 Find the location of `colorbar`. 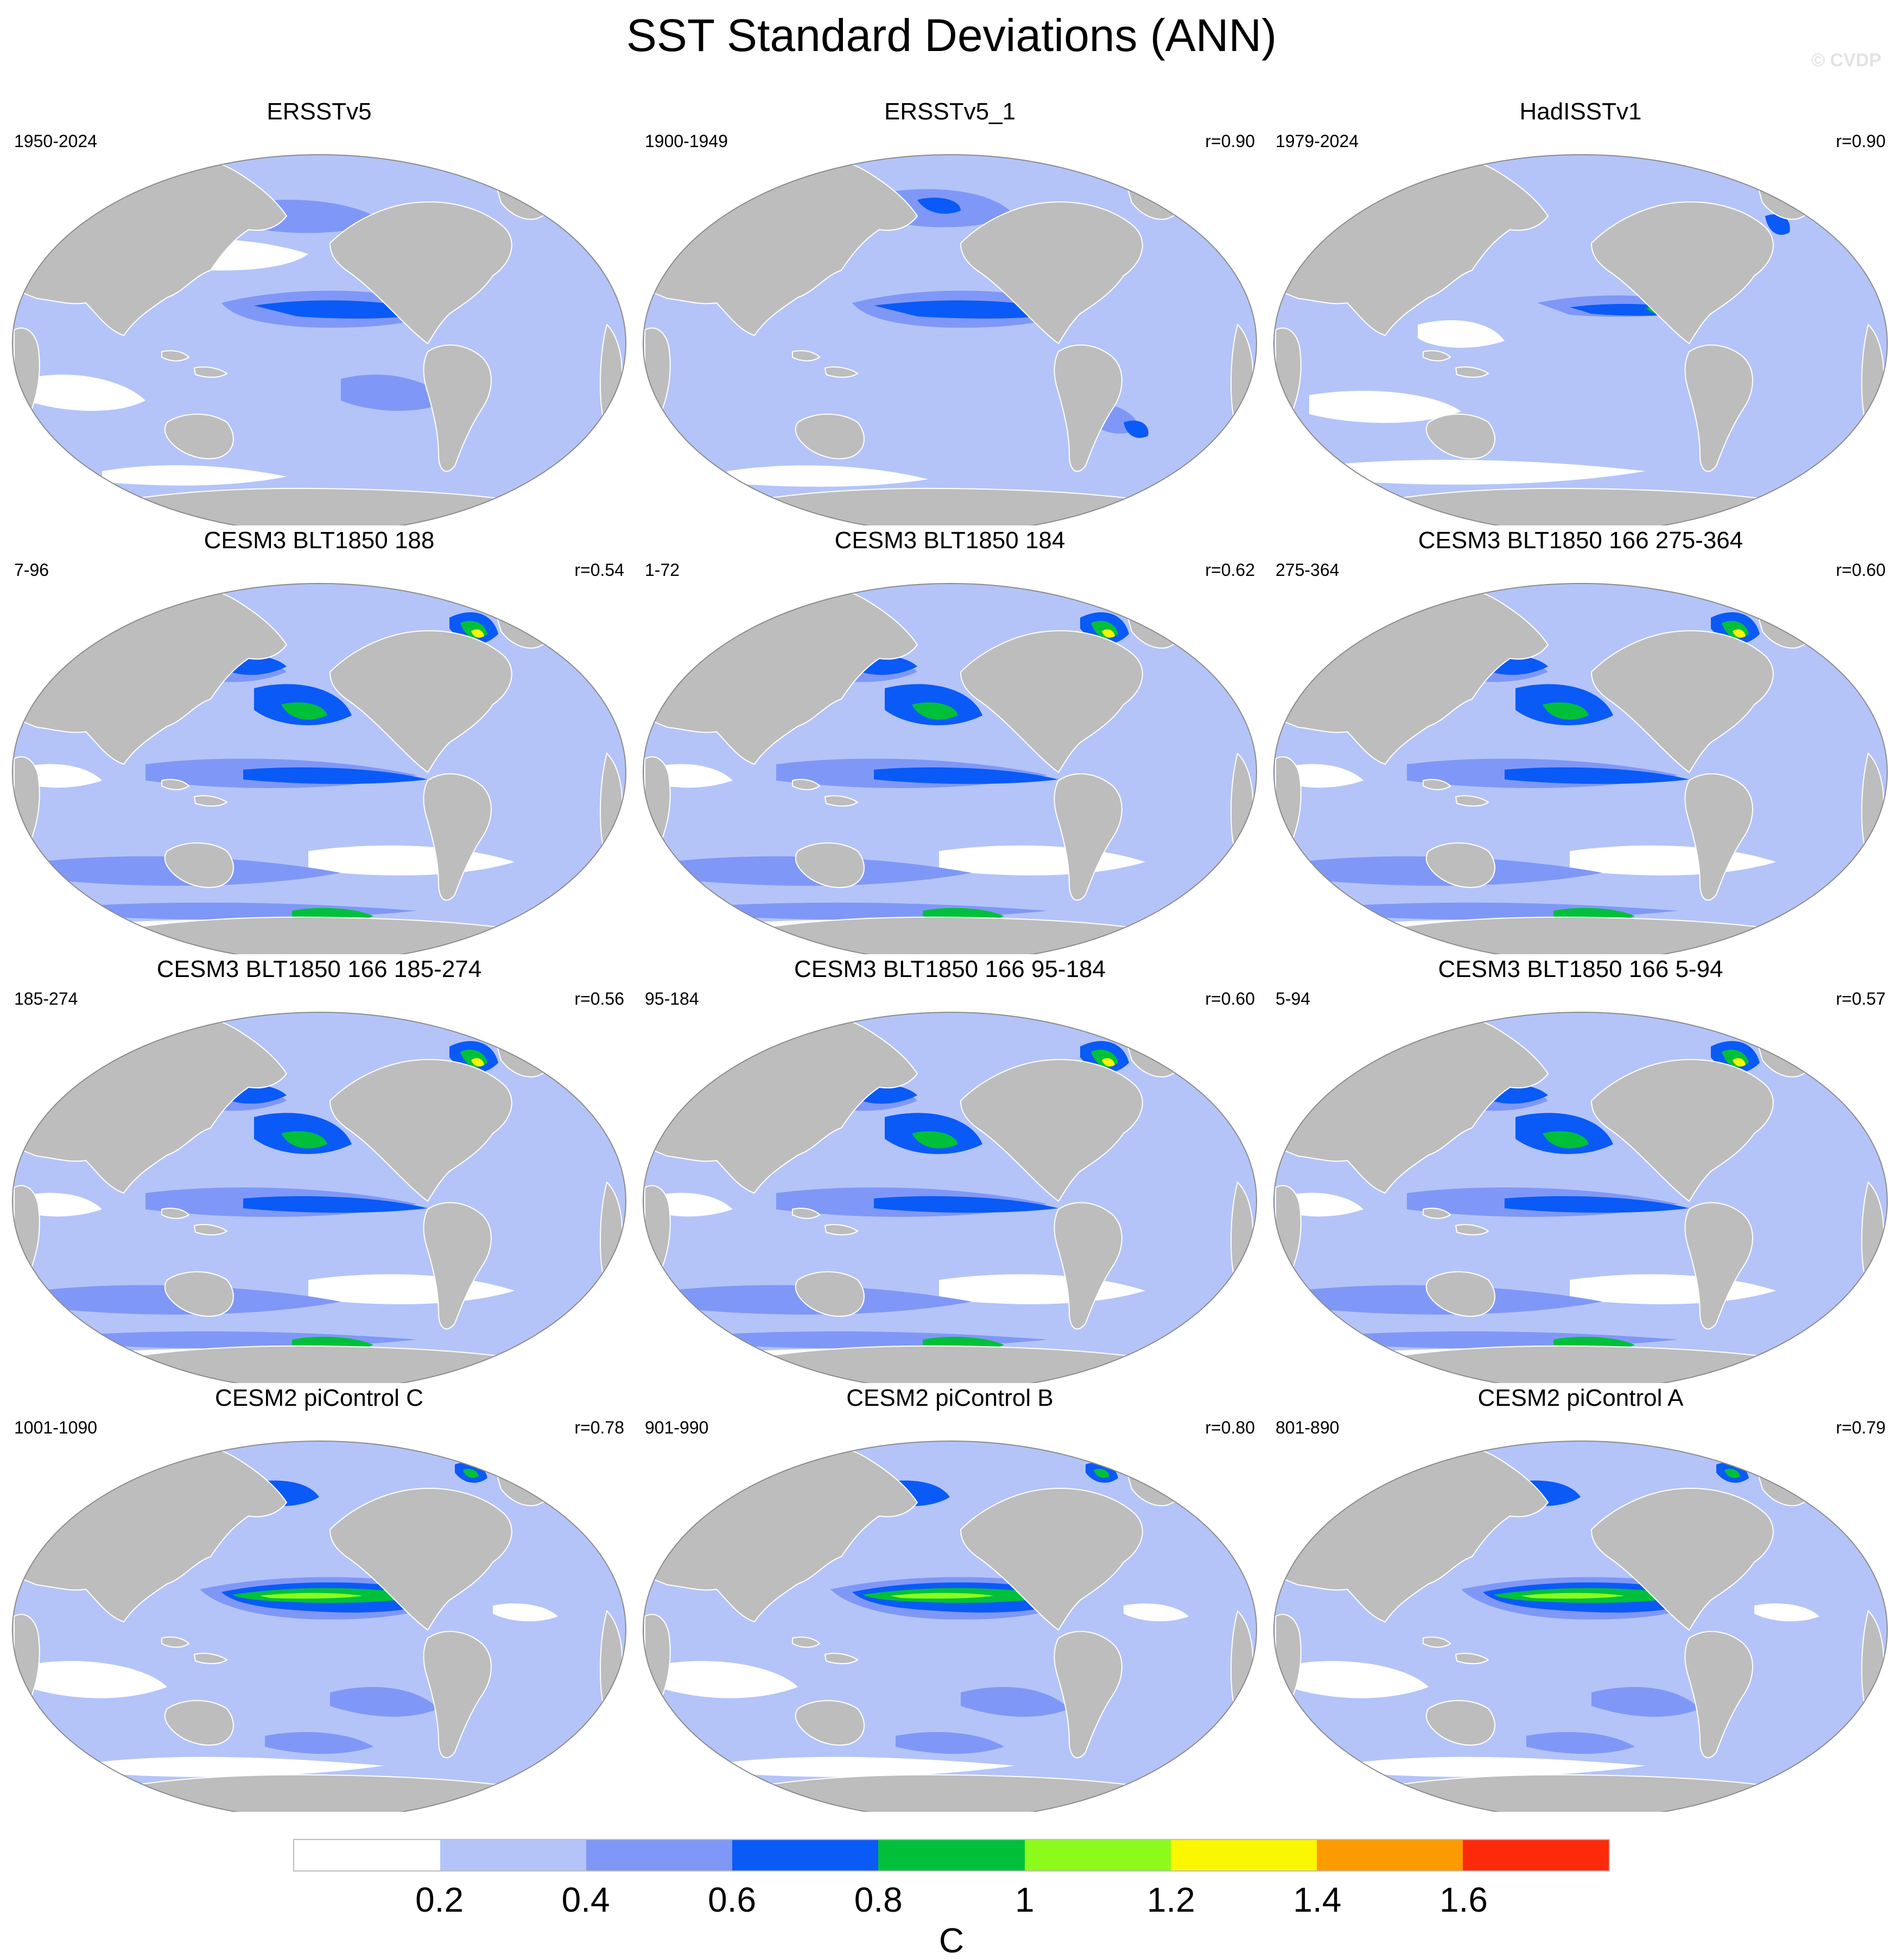

colorbar is located at coordinates (951, 1855).